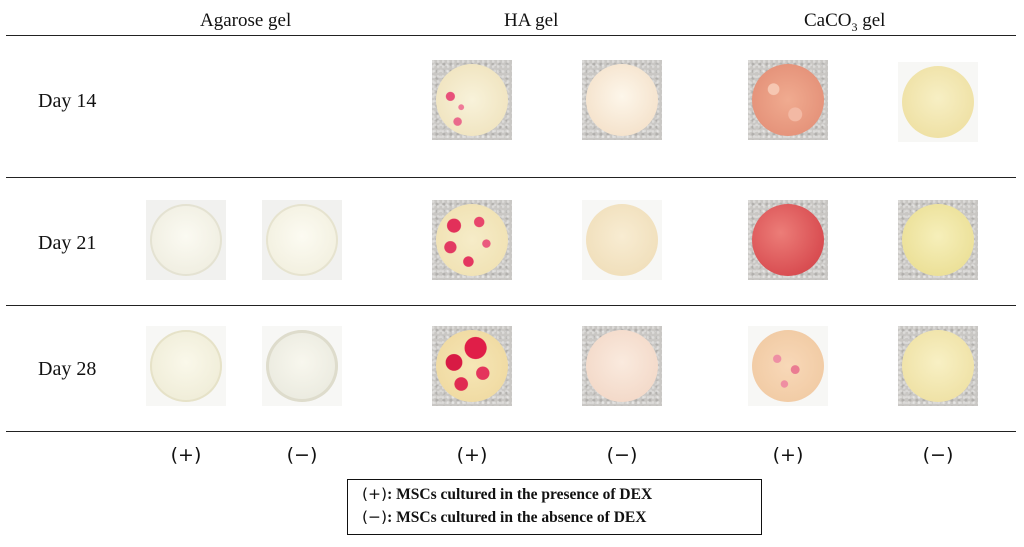 Image resolution: width=1024 pixels, height=547 pixels. Describe the element at coordinates (828, 20) in the screenshot. I see `caco3-prefix-text: CaCO` at that location.